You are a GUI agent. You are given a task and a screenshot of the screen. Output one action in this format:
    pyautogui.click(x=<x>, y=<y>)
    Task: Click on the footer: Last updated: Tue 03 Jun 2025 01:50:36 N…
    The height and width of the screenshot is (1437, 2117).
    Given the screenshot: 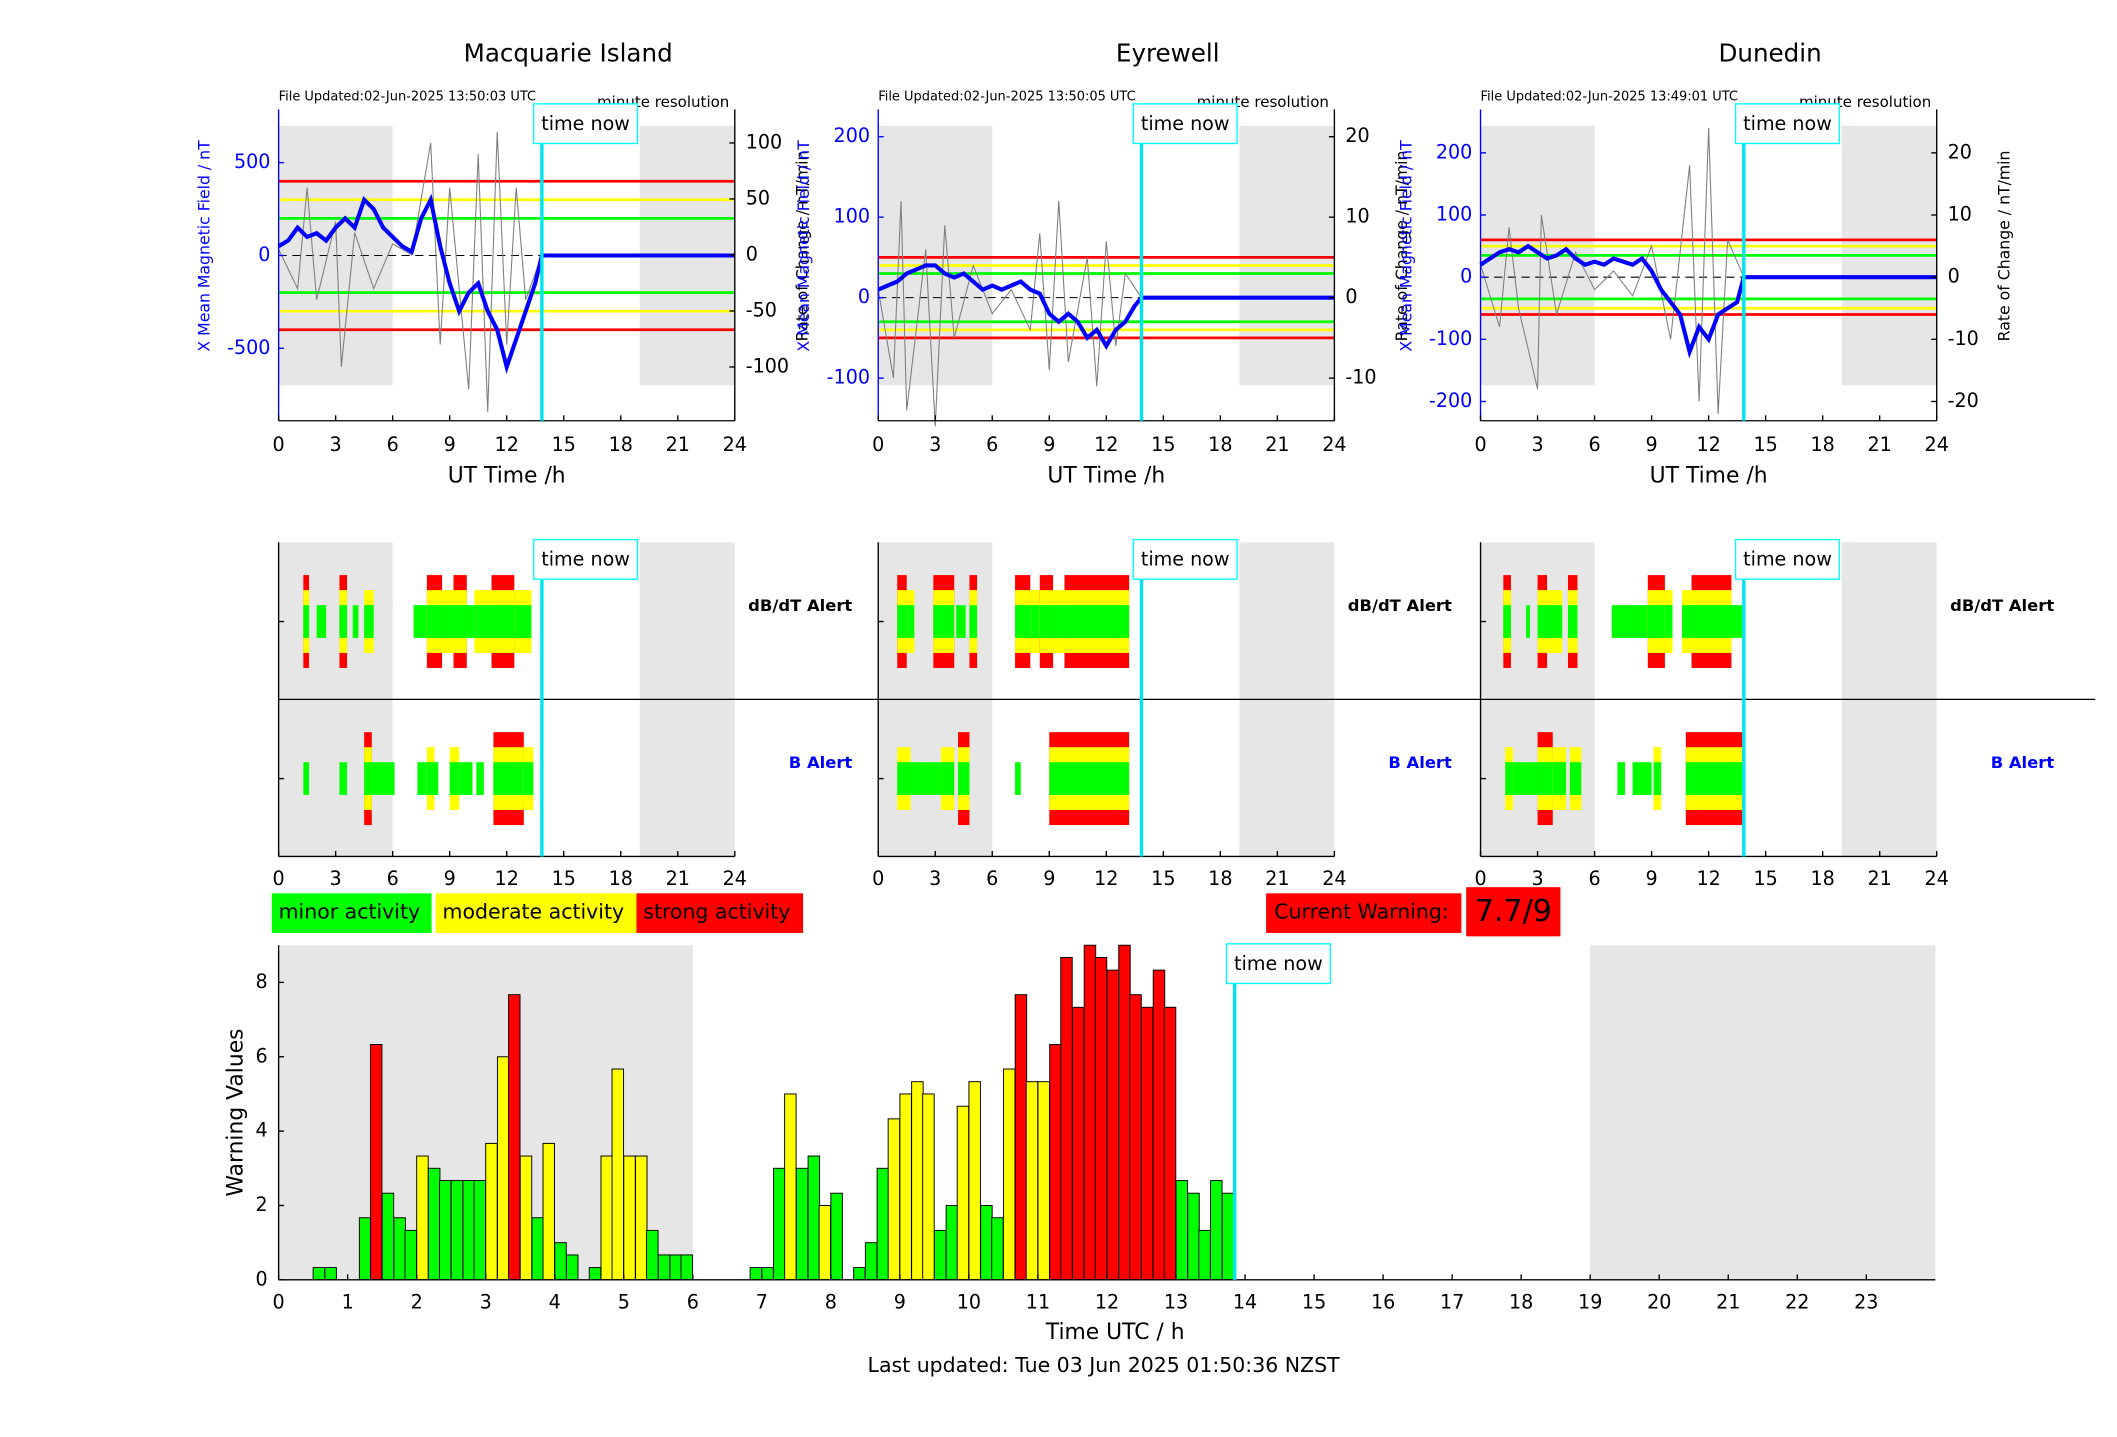 What is the action you would take?
    pyautogui.click(x=1104, y=1365)
    